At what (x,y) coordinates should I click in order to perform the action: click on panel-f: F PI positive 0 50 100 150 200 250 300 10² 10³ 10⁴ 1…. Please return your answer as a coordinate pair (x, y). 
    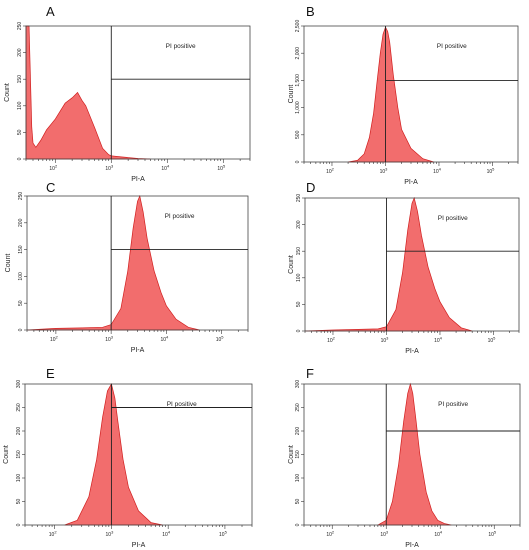
    Looking at the image, I should click on (404, 457).